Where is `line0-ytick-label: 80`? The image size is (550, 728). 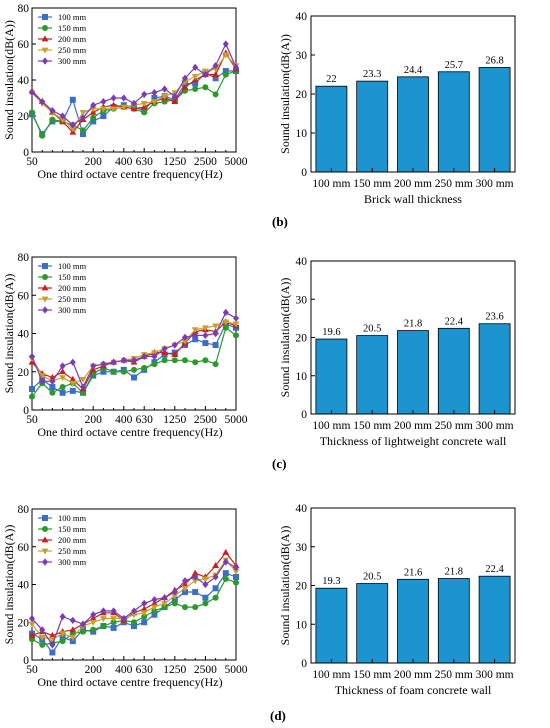
line0-ytick-label: 80 is located at coordinates (24, 9).